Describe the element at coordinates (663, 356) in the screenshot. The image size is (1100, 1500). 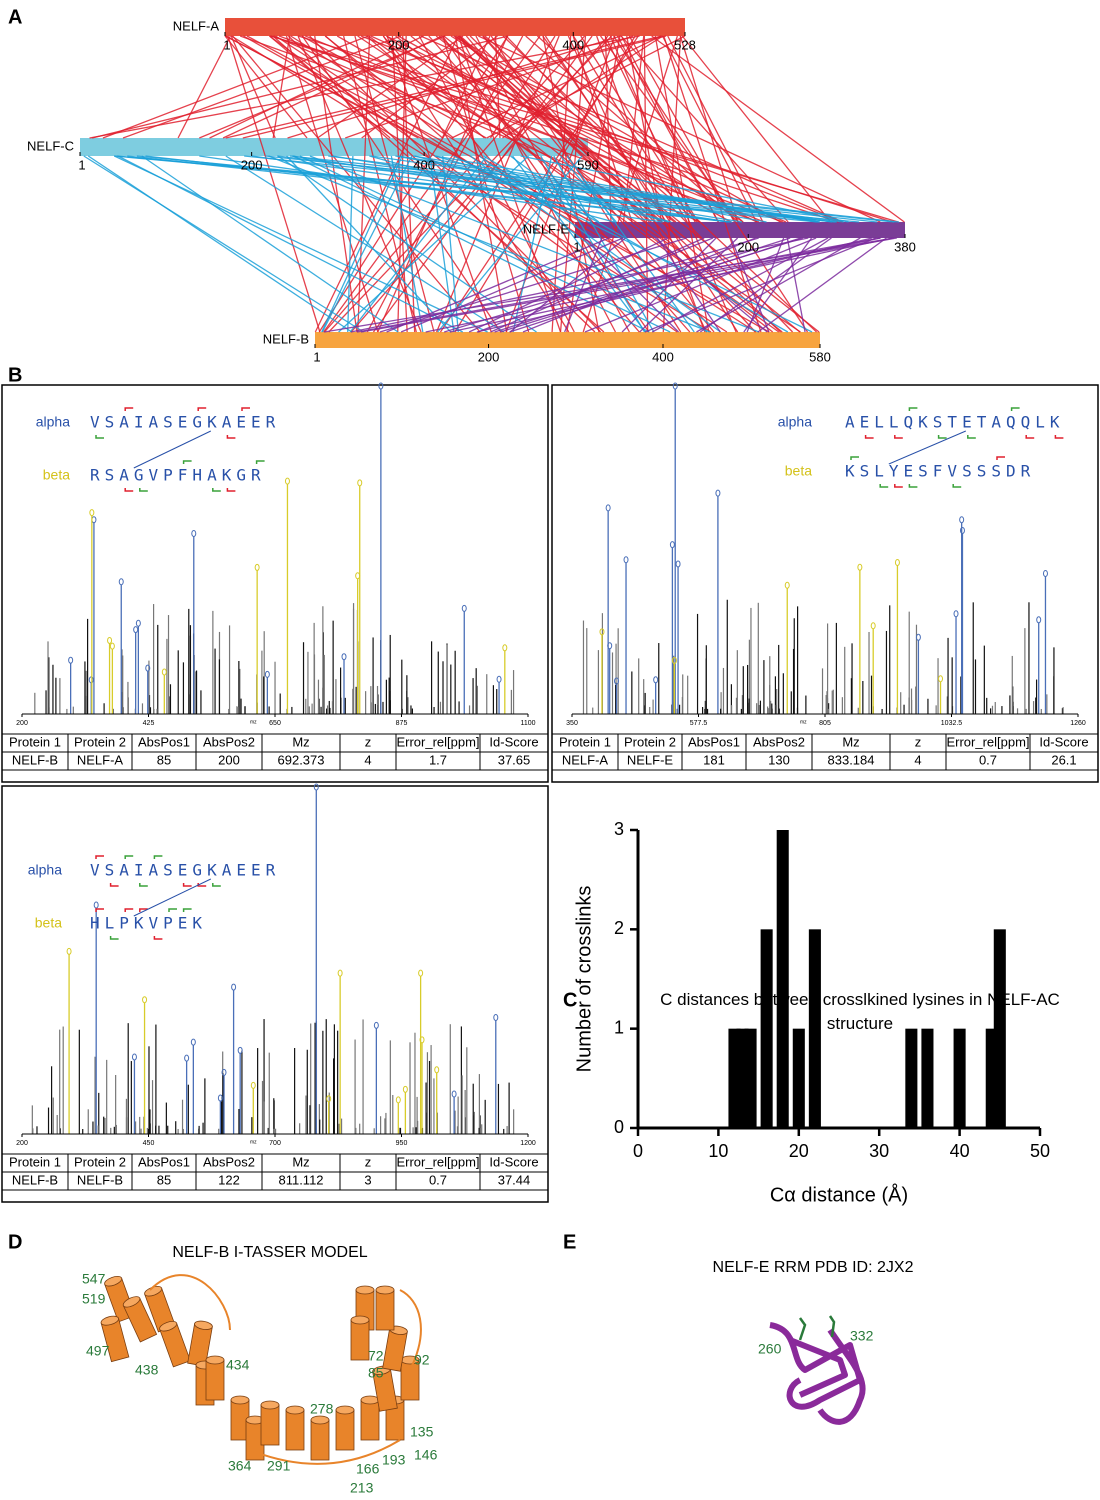
I see `tick-label: 400` at that location.